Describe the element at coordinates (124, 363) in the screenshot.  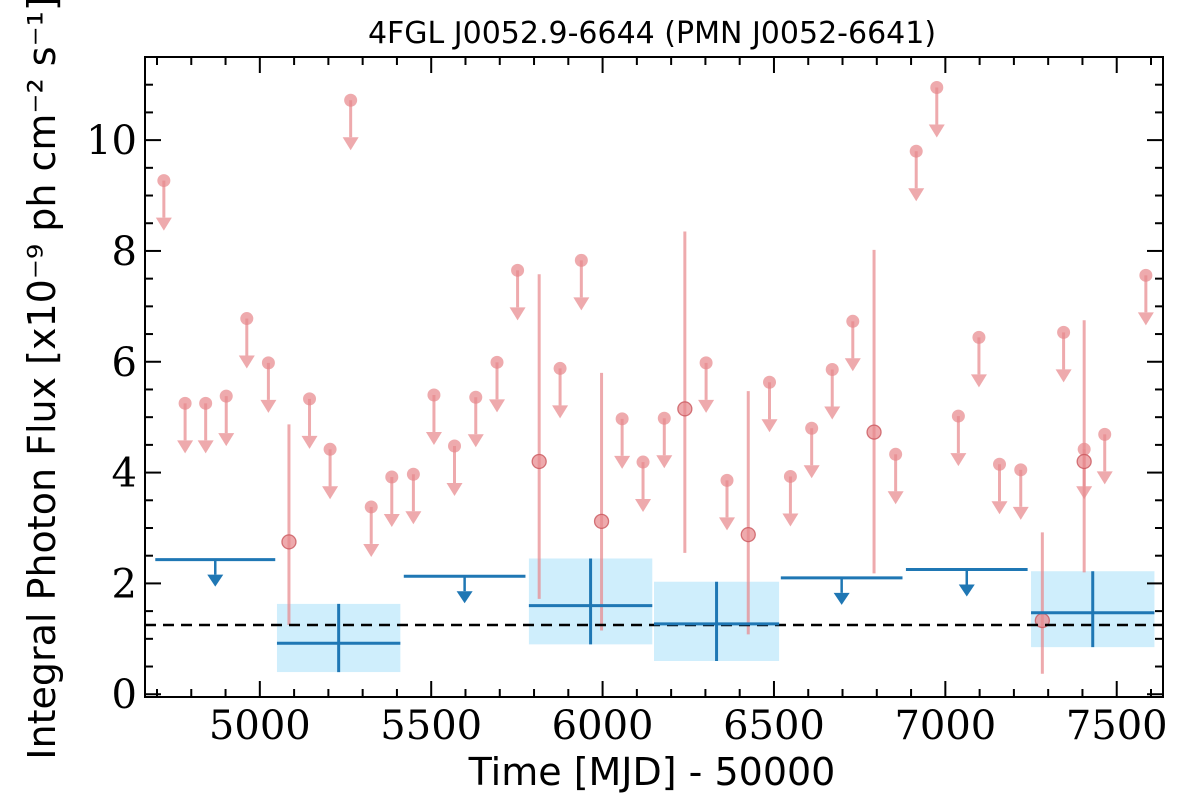
I see `y-tick-label: 6` at that location.